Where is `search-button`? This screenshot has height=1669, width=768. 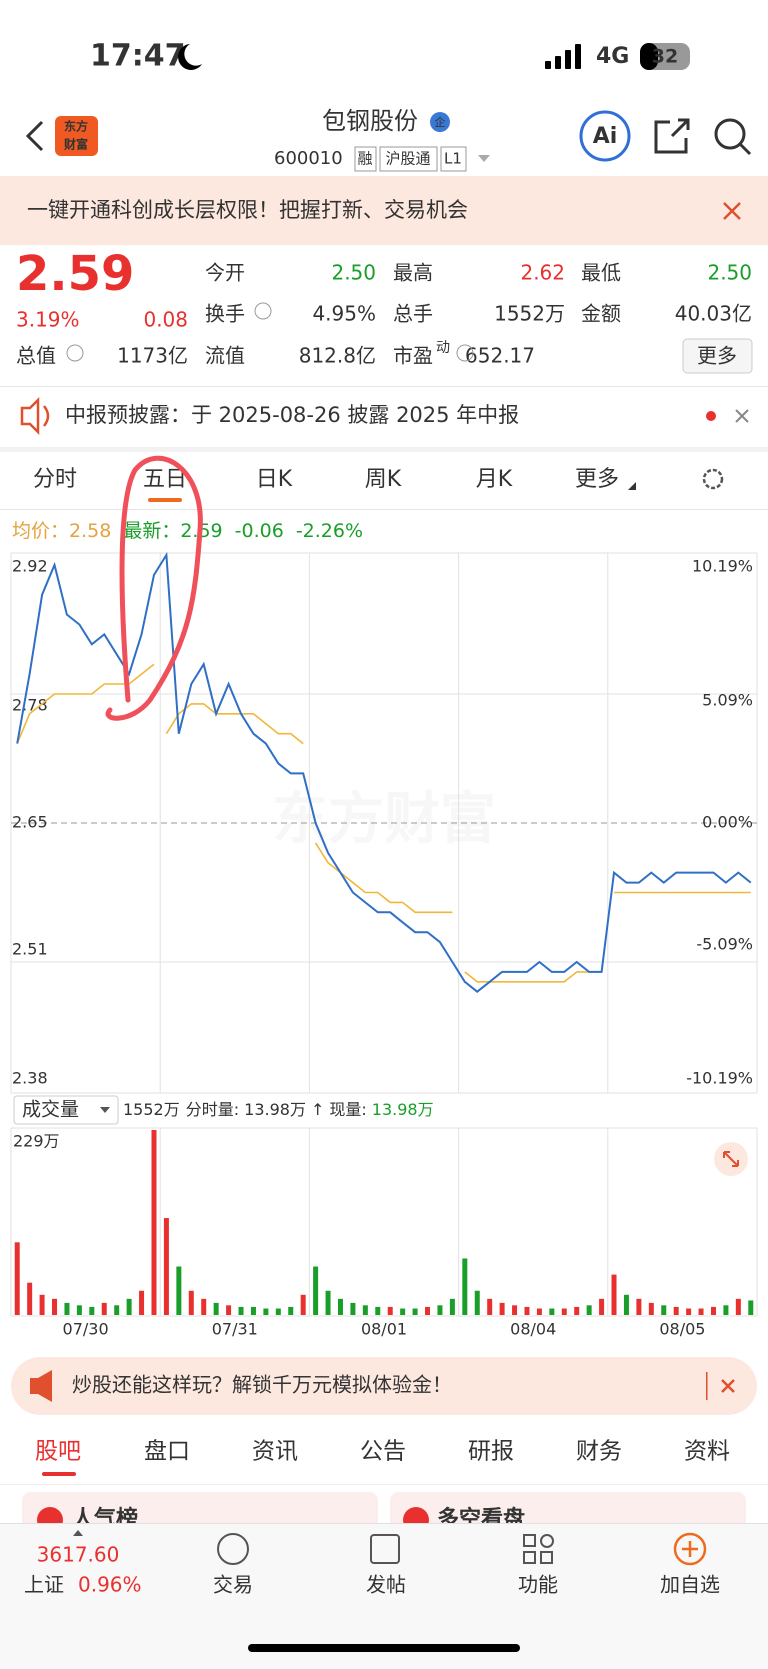 search-button is located at coordinates (730, 134).